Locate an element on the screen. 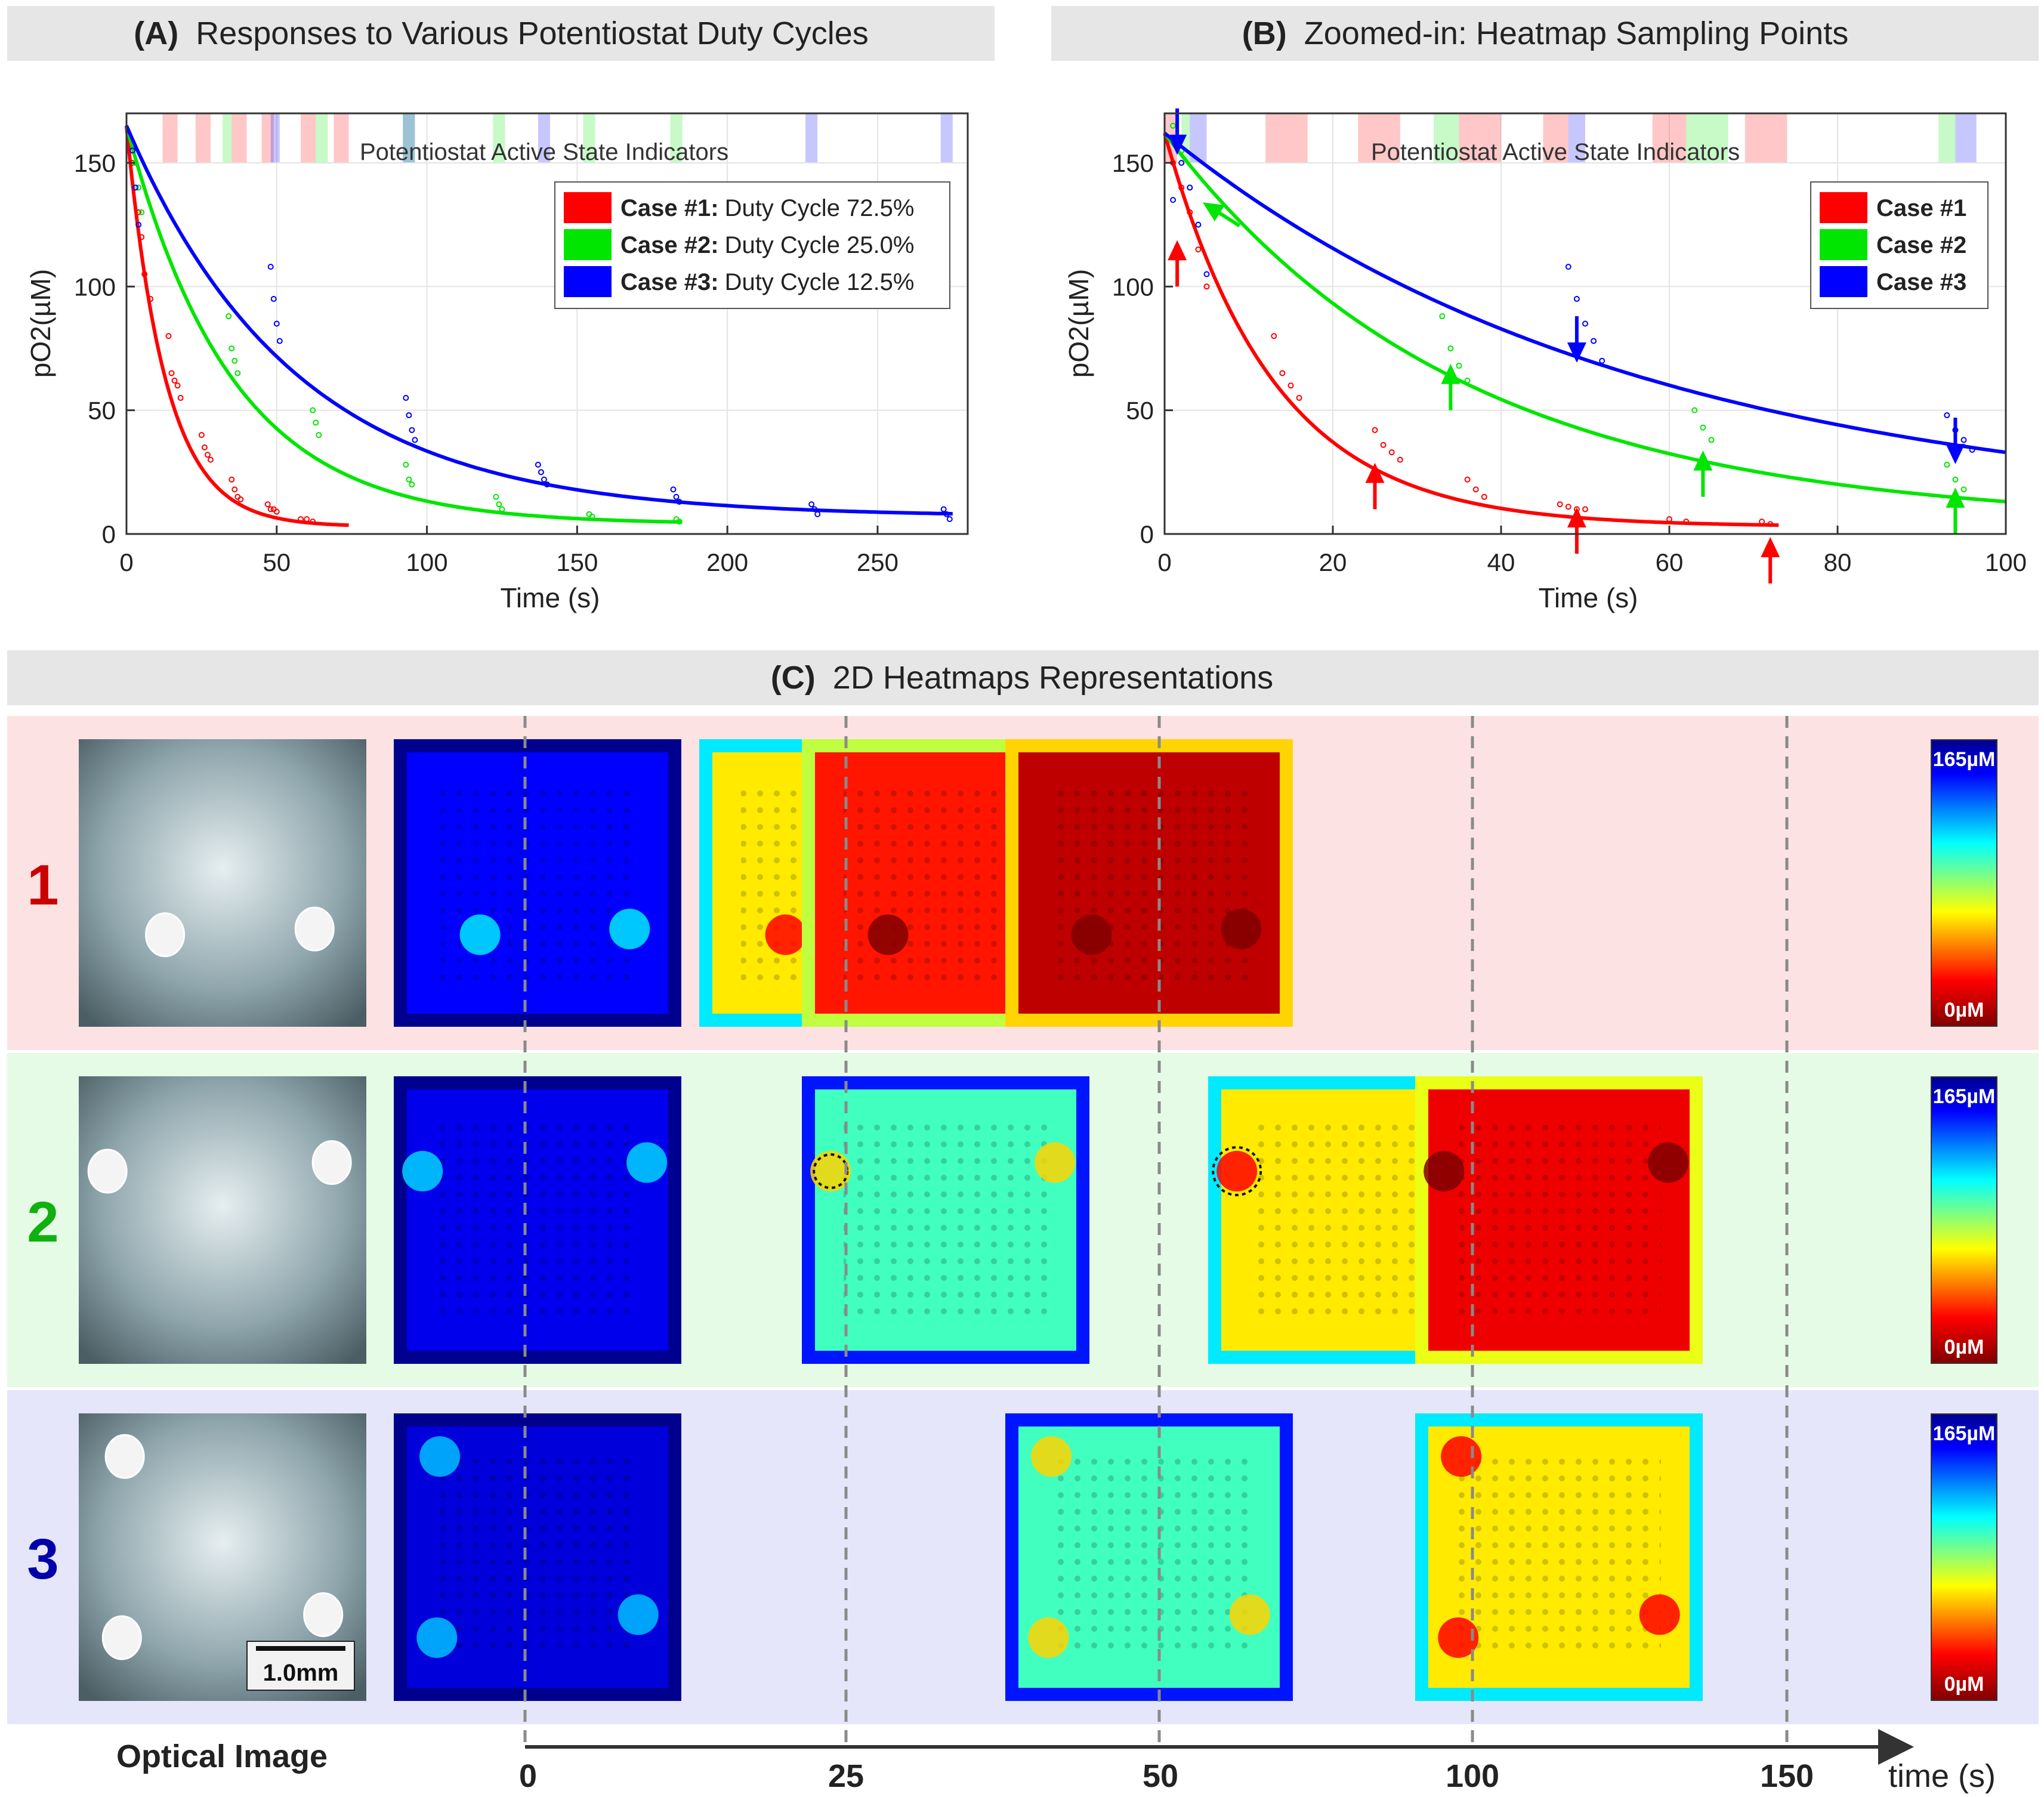 Image resolution: width=2044 pixels, height=1797 pixels. svg-text:(B) Zoomed-in: Heatmap S: (B) Zoomed-in: Heatmap Sampling Points is located at coordinates (1545, 33).